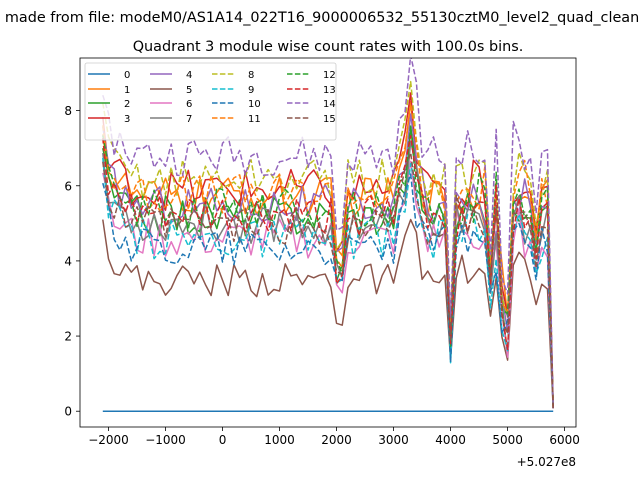  I want to click on legend-label-14: 14, so click(329, 104).